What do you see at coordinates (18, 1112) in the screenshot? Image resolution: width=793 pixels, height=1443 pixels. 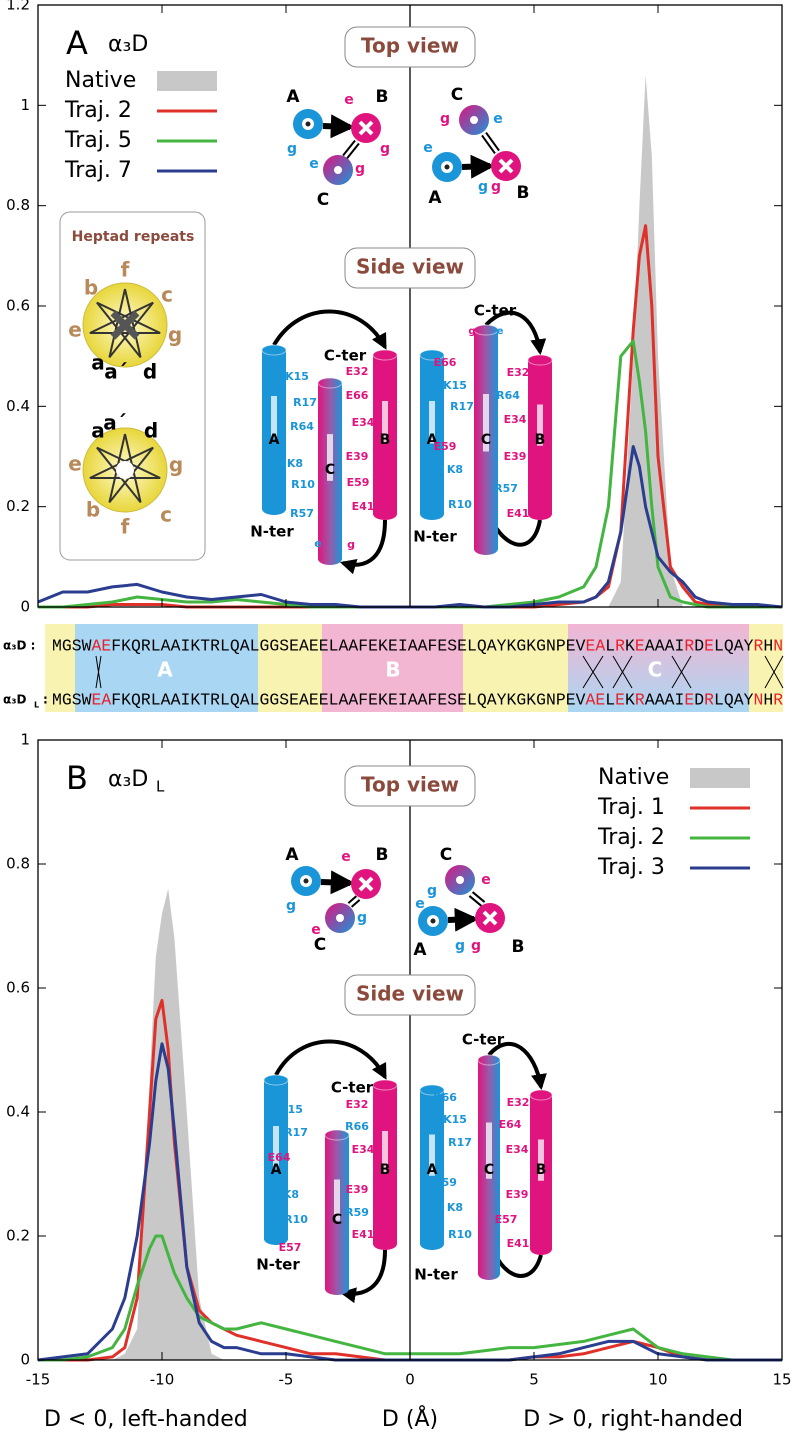 I see `y-tick-label: 0.4` at bounding box center [18, 1112].